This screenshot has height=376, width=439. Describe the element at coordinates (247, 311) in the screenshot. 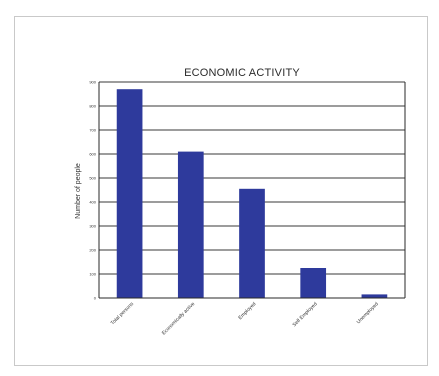

I see `category-label: Employed` at that location.